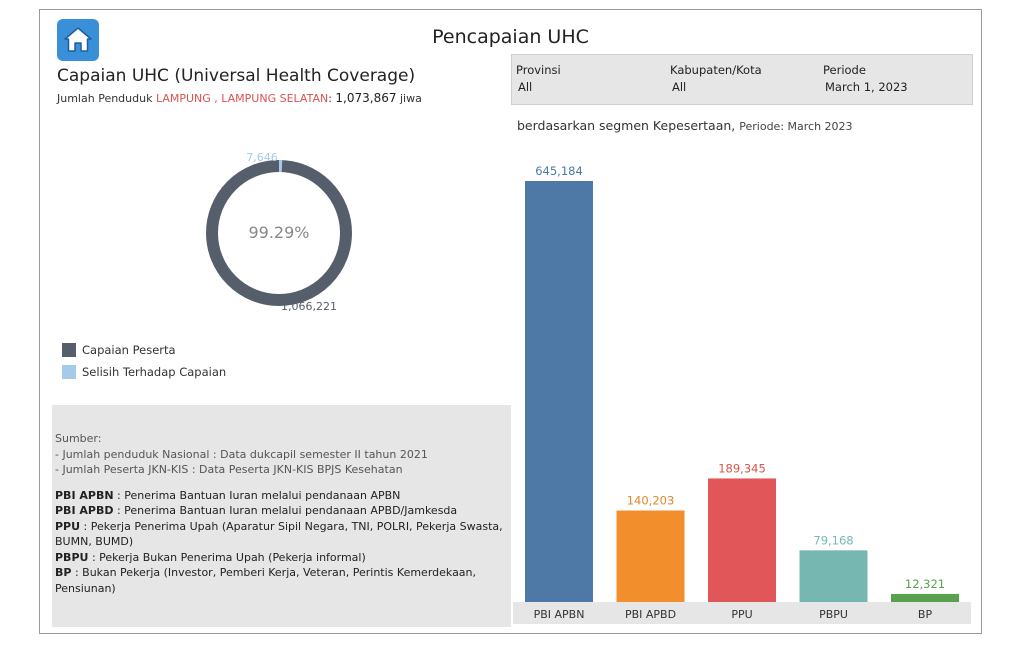 The height and width of the screenshot is (646, 1021). What do you see at coordinates (84, 510) in the screenshot?
I see `definition-term: PBI APBD` at bounding box center [84, 510].